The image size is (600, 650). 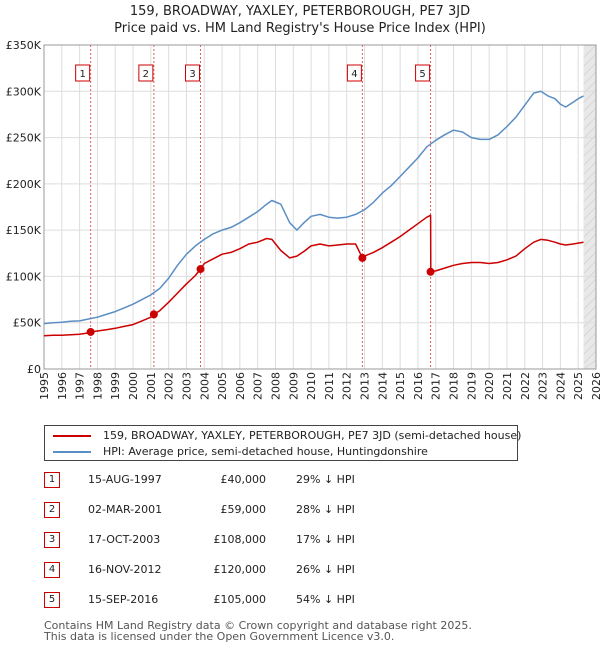 I want to click on sale-price: £40,000, so click(x=243, y=479).